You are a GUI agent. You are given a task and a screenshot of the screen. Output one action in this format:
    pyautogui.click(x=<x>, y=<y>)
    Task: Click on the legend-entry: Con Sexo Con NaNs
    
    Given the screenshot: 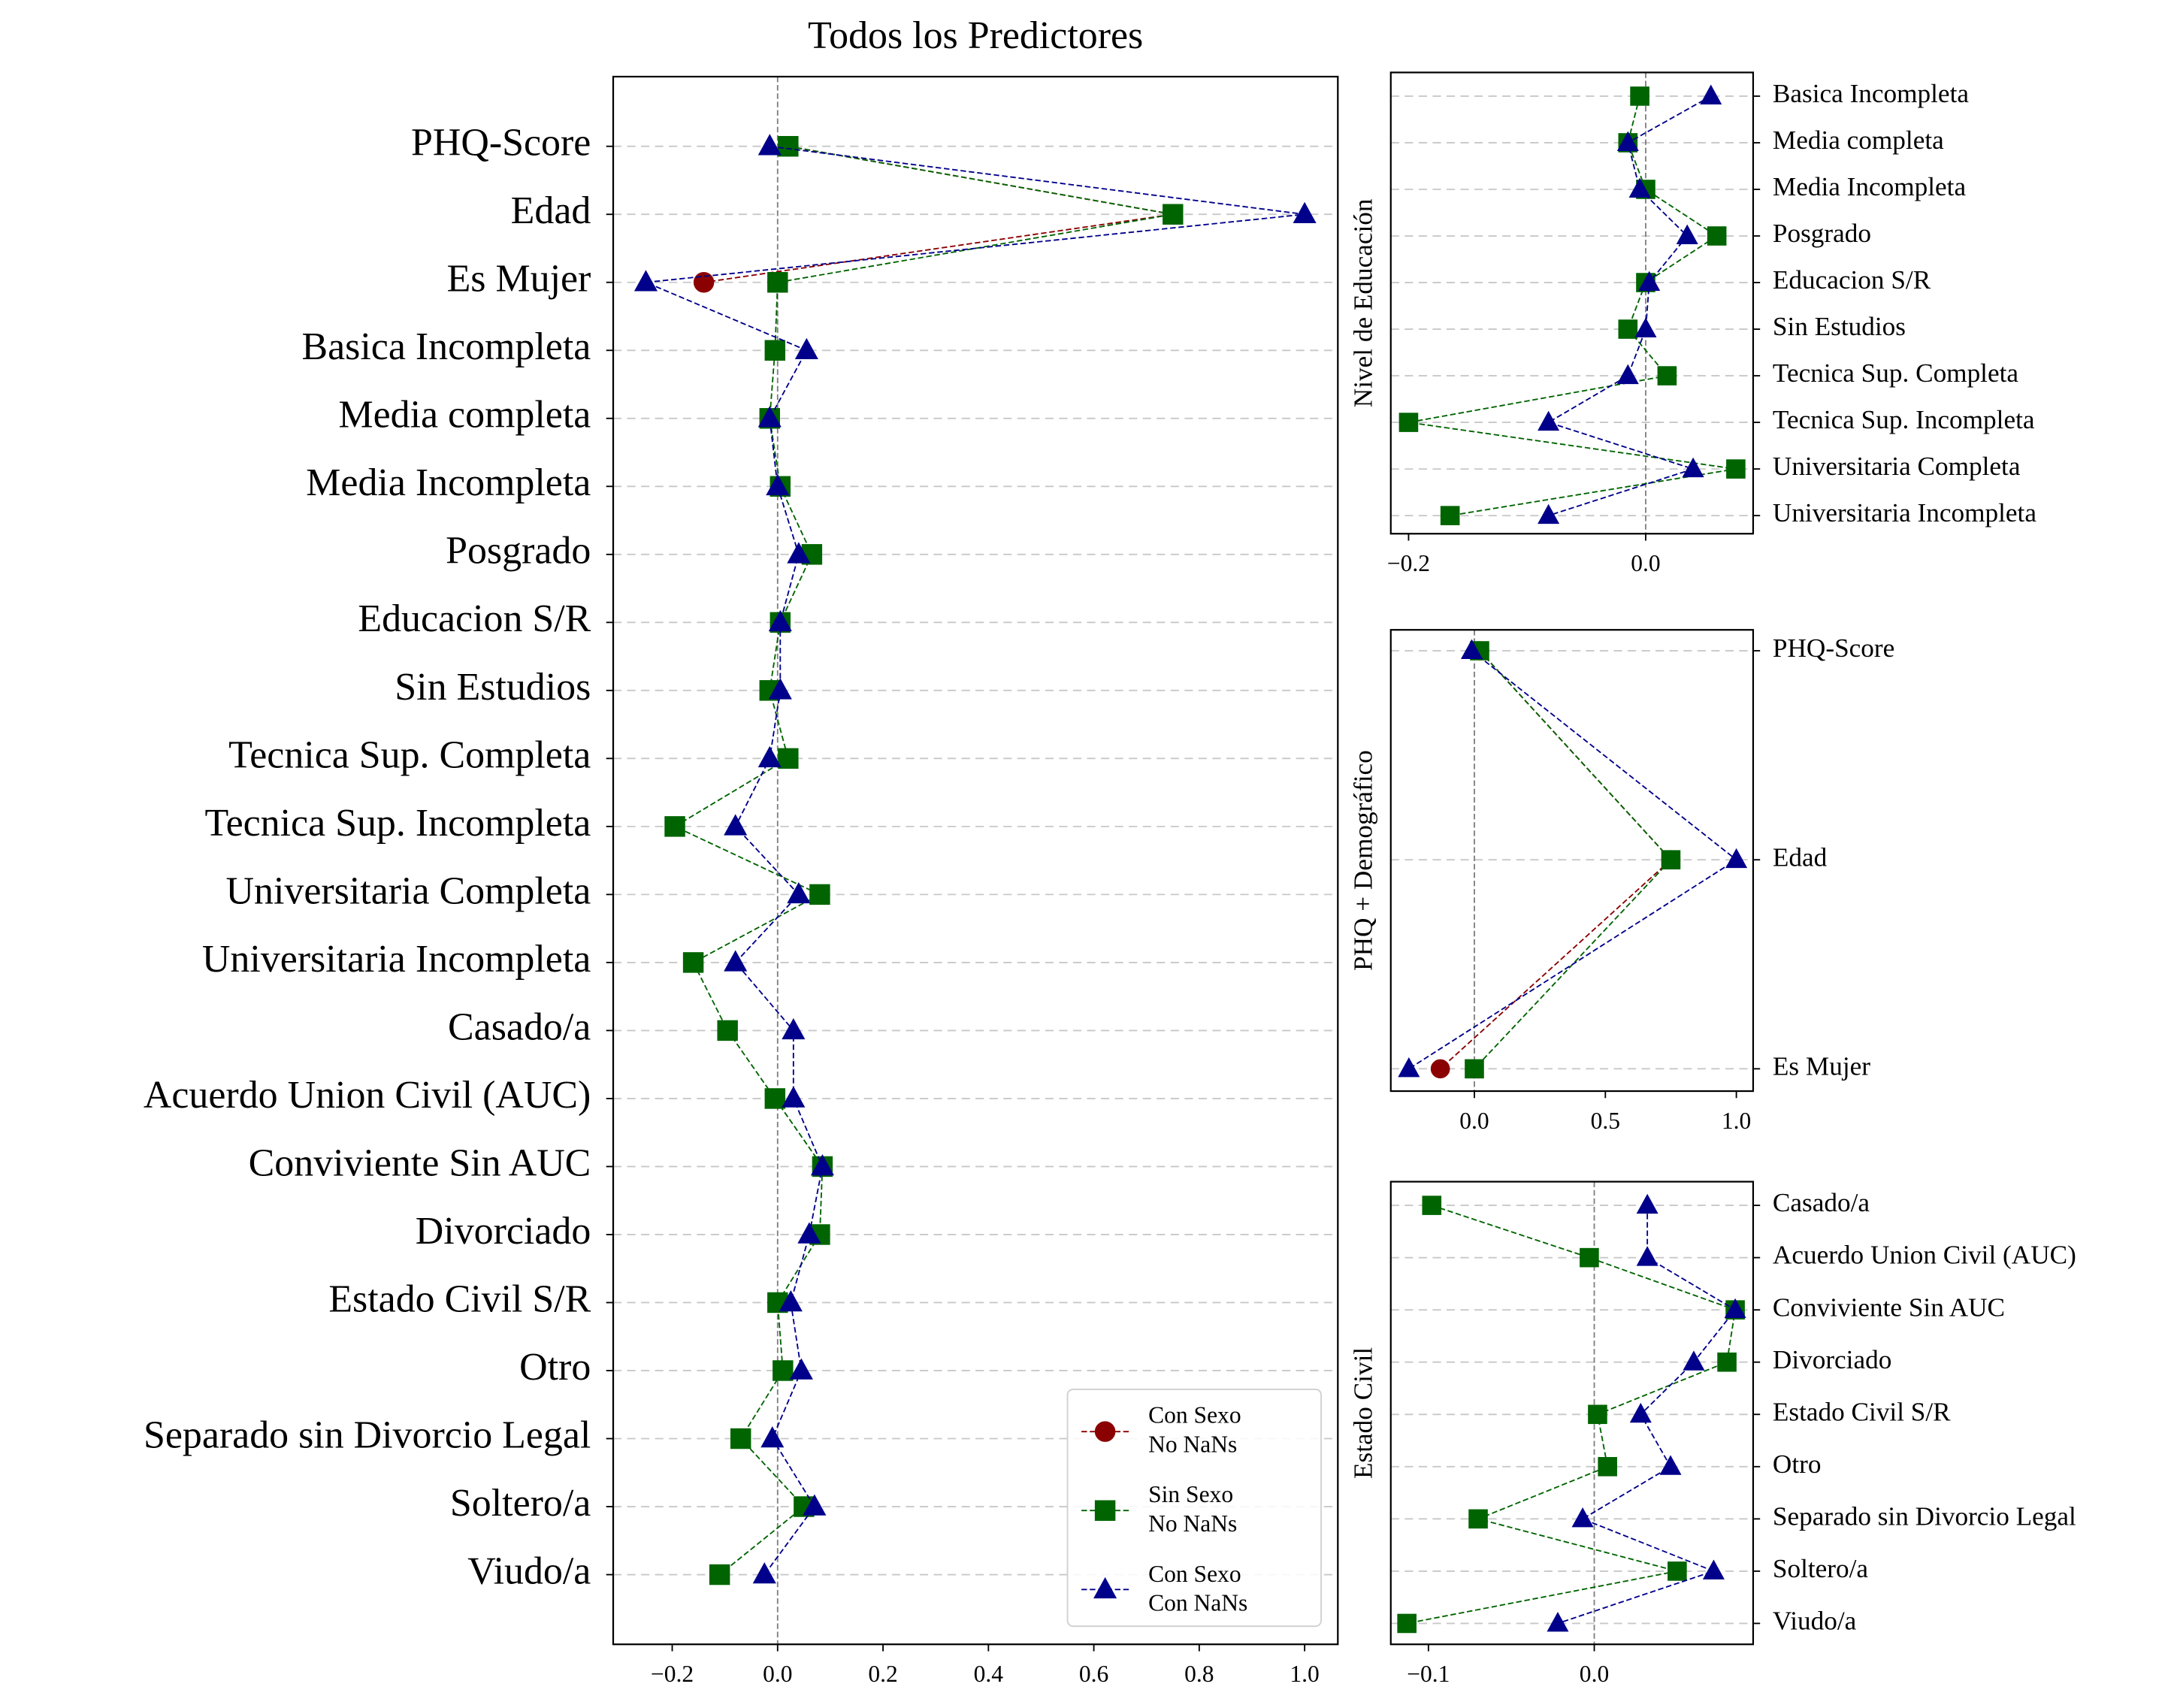 What is the action you would take?
    pyautogui.click(x=1198, y=1588)
    